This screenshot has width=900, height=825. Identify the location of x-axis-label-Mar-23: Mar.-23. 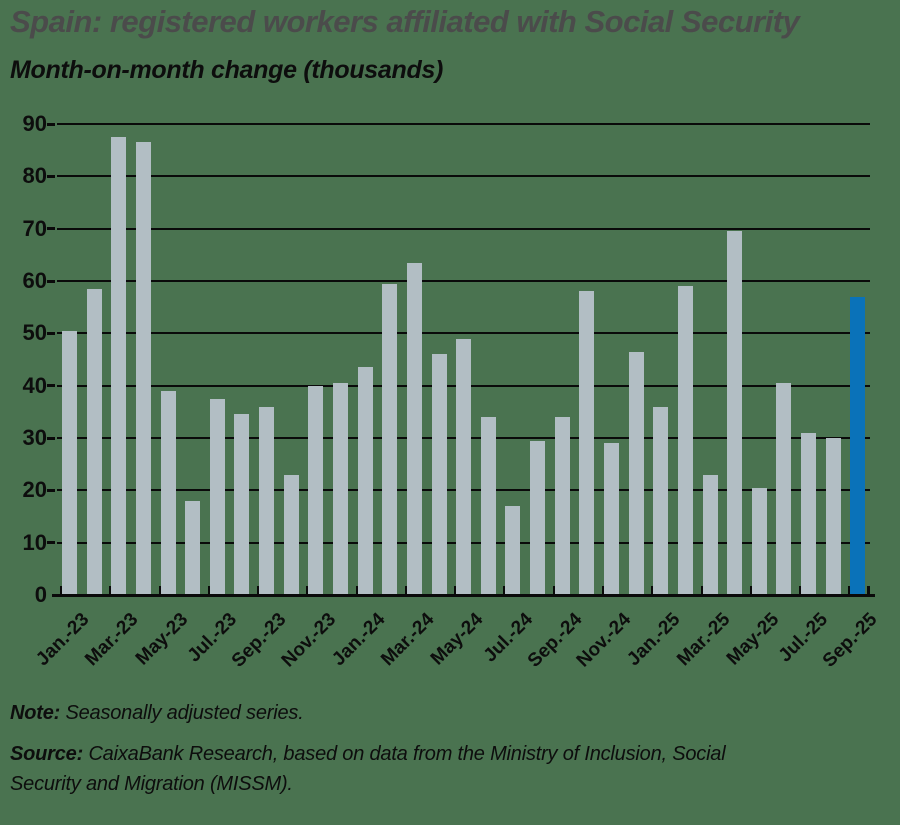
(112, 640).